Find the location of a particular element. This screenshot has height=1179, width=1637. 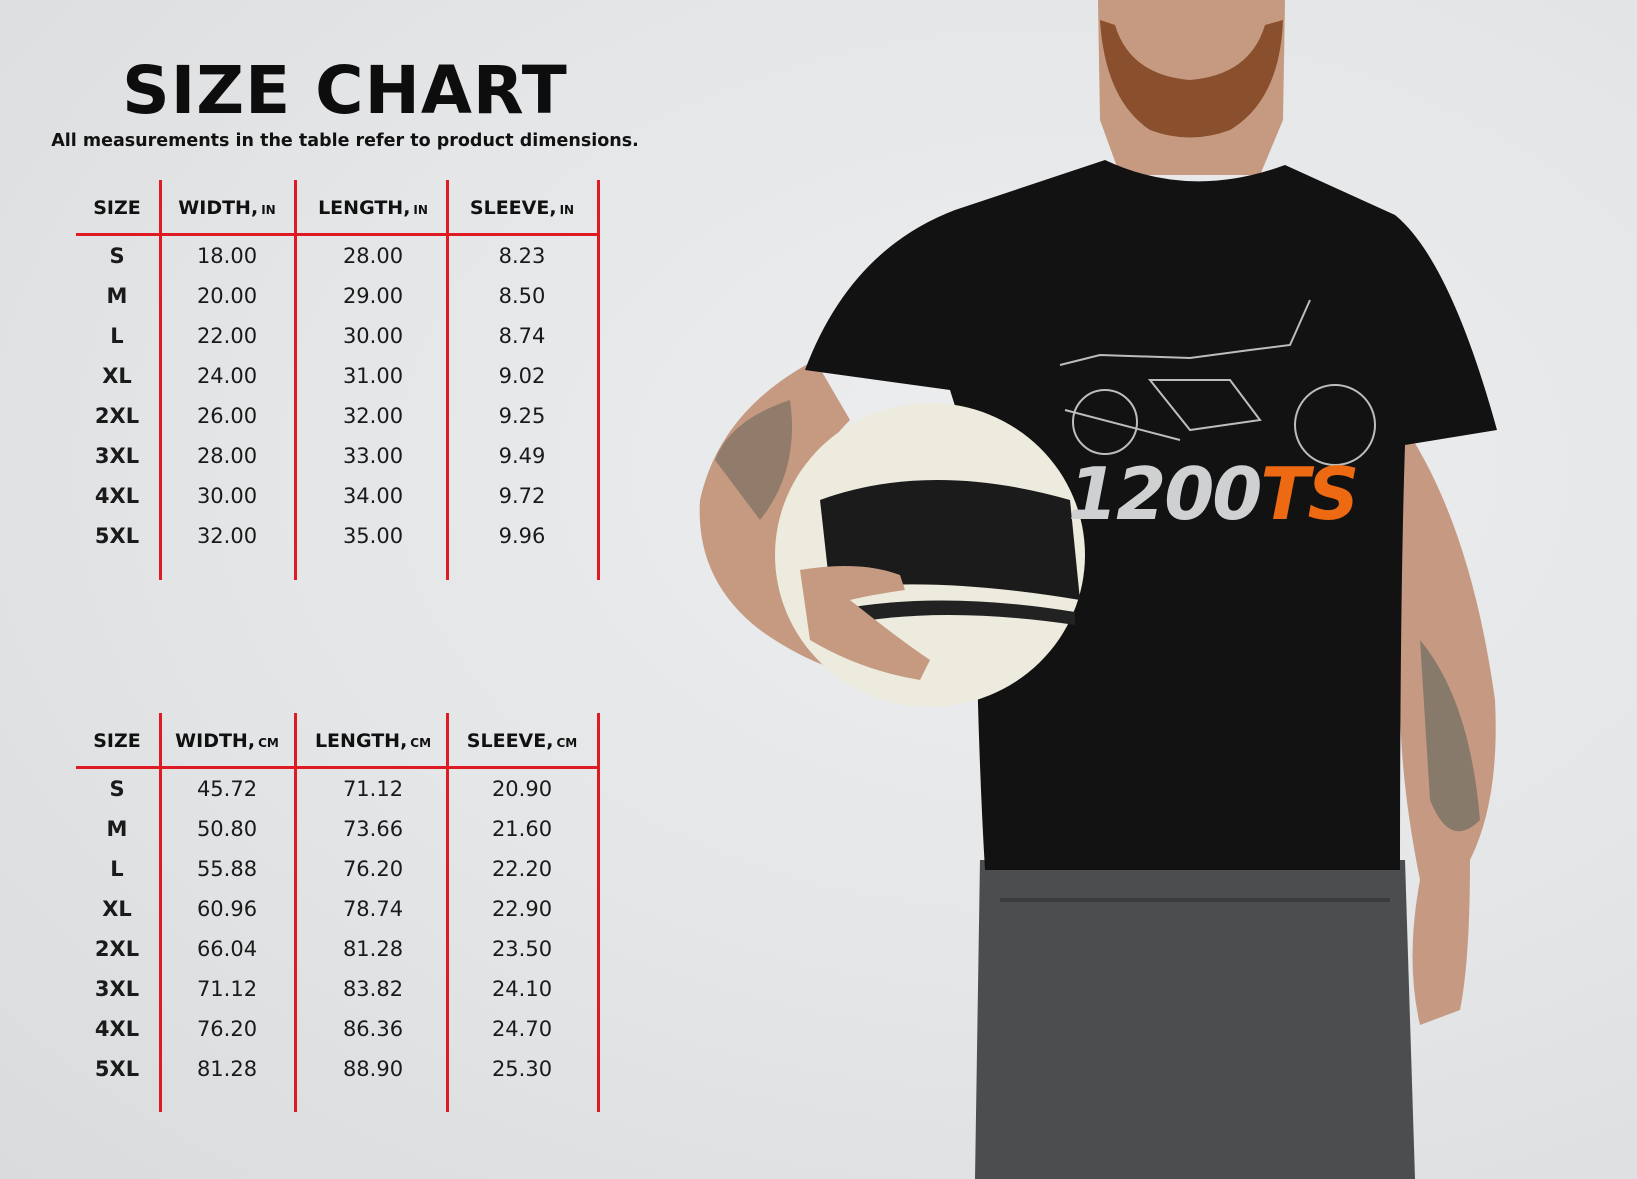

measurement-cell: 20.00 is located at coordinates (227, 296).